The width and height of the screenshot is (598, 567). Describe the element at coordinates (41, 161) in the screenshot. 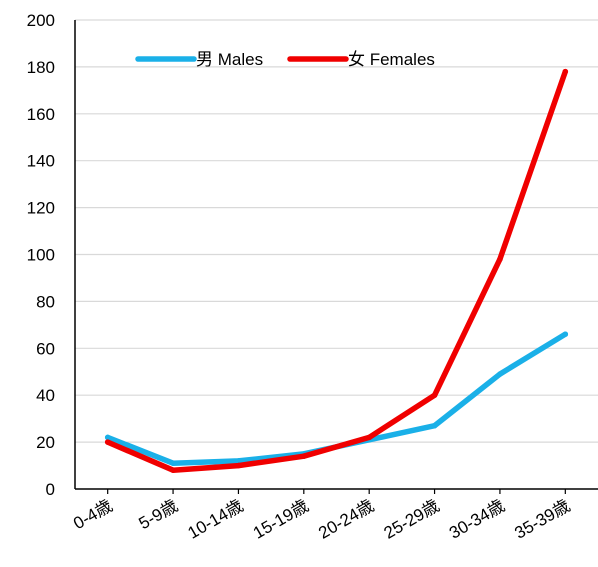

I see `y-tick-label: 140` at that location.